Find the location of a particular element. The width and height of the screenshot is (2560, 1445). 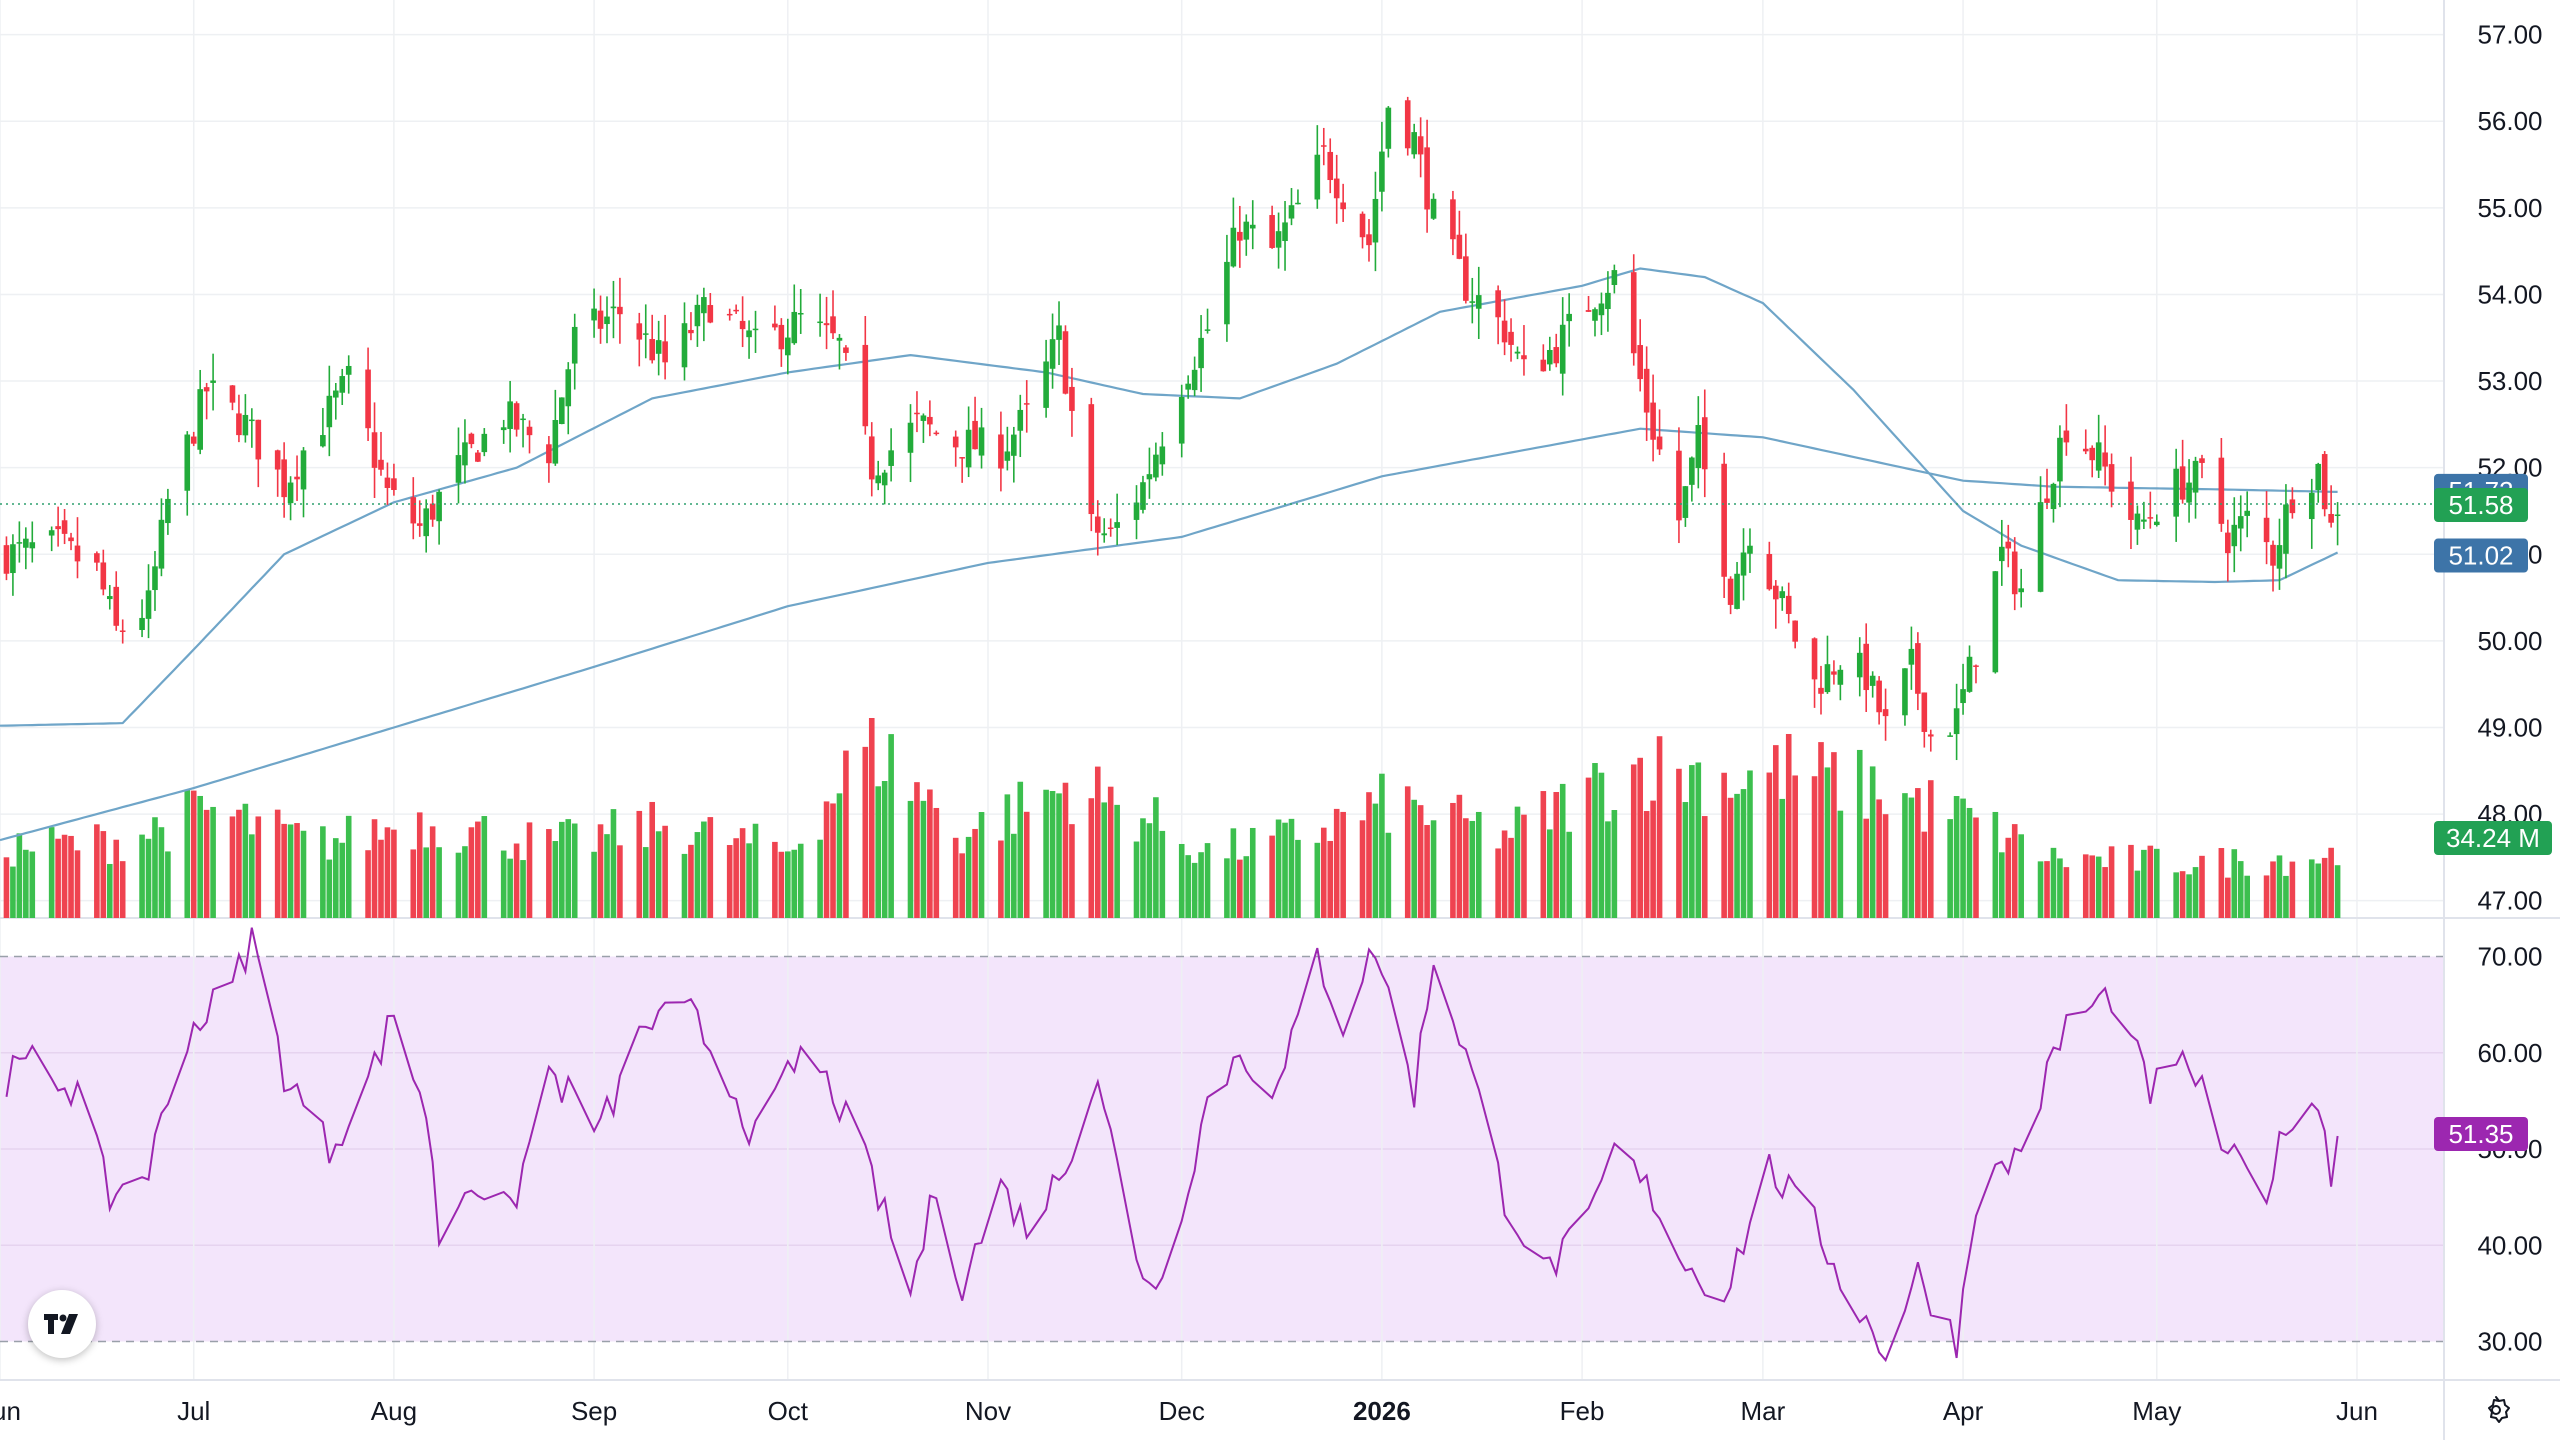

time-tick-label: Mar is located at coordinates (1762, 1411).